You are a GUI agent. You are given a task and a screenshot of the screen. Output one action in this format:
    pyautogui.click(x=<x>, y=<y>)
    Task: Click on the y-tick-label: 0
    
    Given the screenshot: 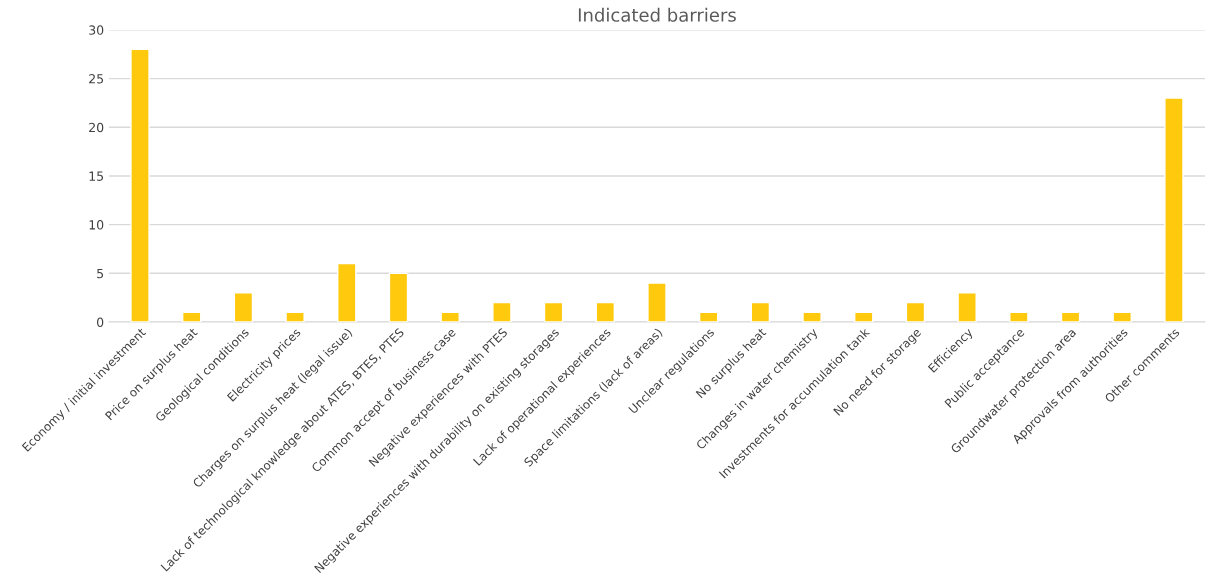 What is the action you would take?
    pyautogui.click(x=100, y=322)
    